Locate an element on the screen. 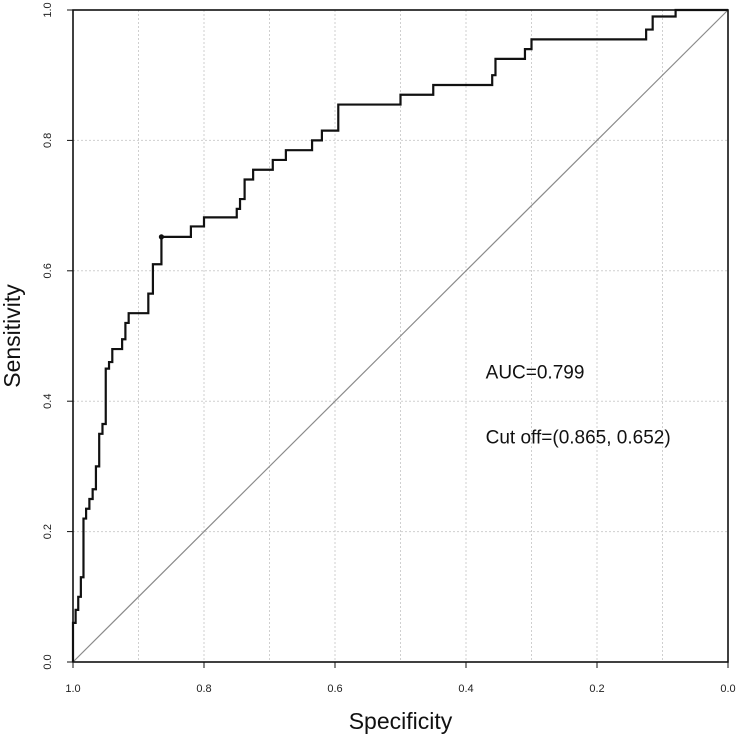 Image resolution: width=744 pixels, height=739 pixels. y-tick-label-3: 0.6 is located at coordinates (48, 270).